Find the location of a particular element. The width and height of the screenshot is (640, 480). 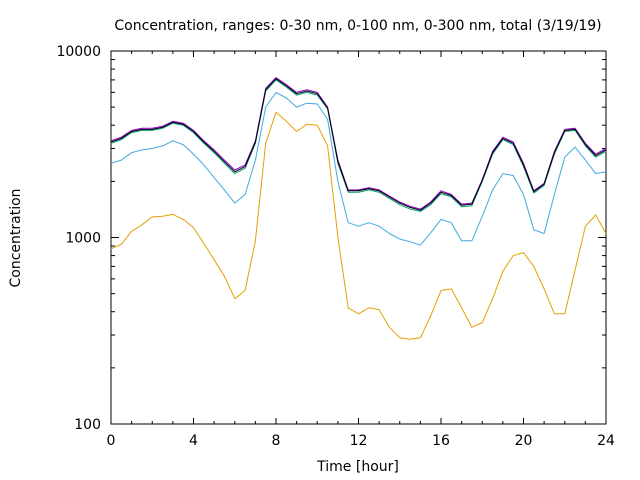

x-tick-label: 12 is located at coordinates (359, 441).